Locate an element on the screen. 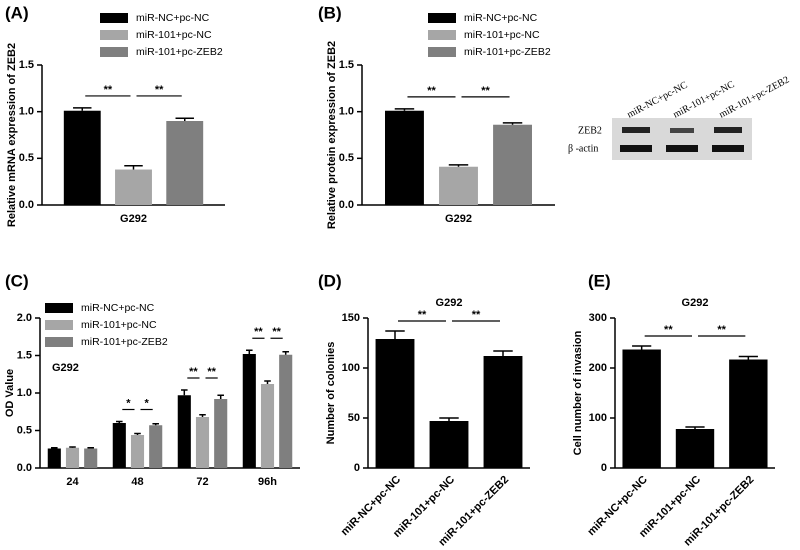 Image resolution: width=800 pixels, height=550 pixels. y-tick-label: 50 is located at coordinates (354, 418).